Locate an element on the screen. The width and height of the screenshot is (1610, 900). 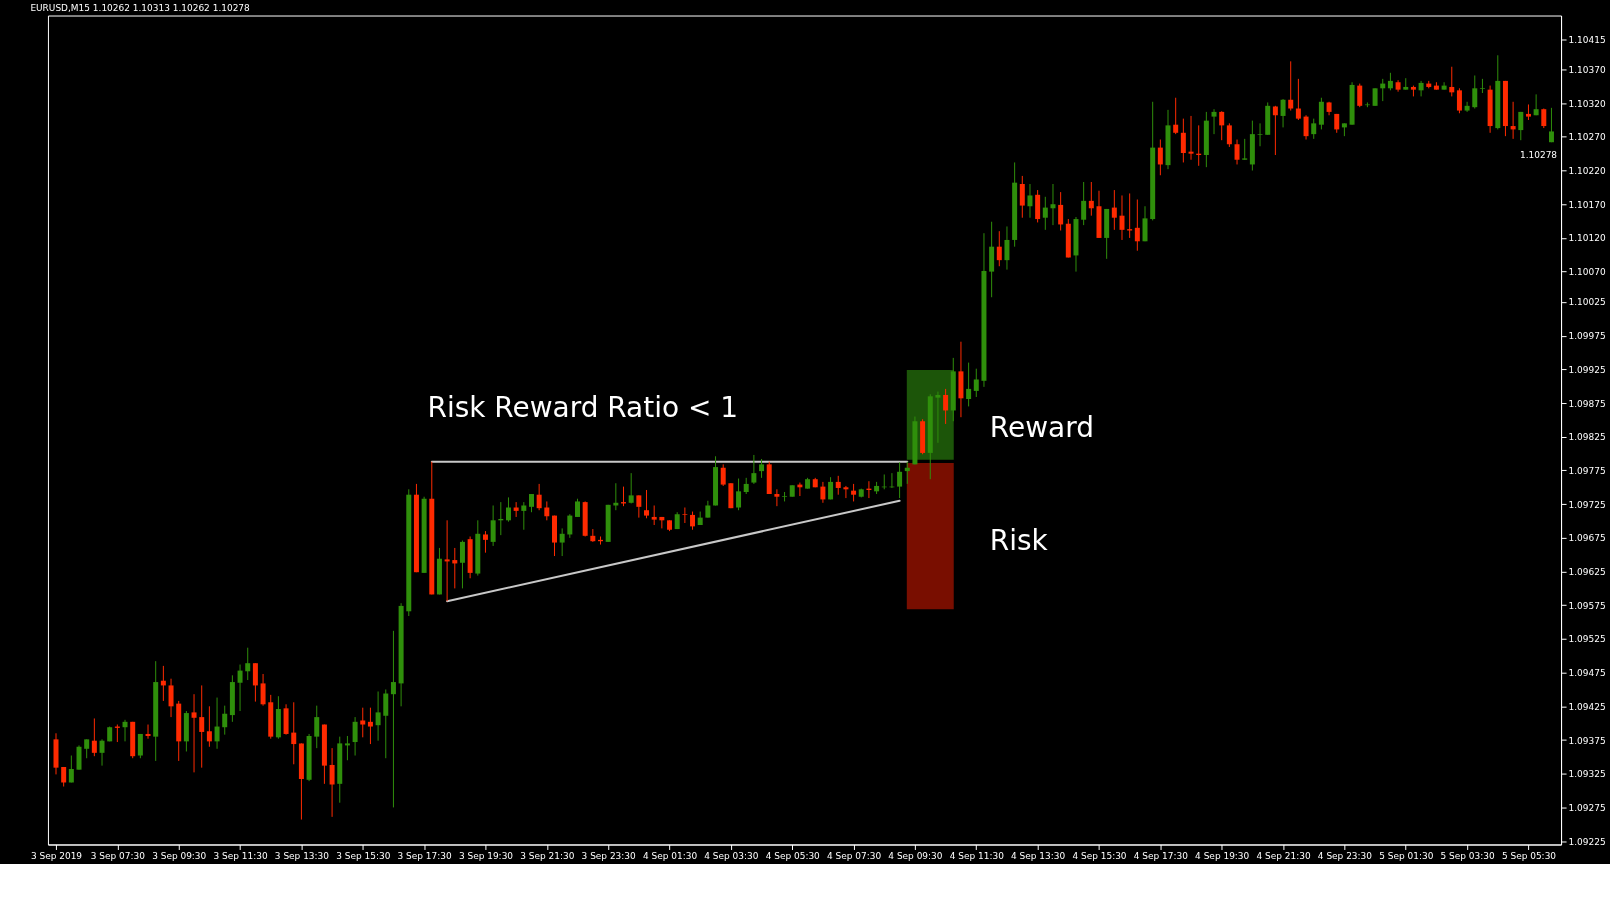
y-tick-label: 1.09575 is located at coordinates (1587, 605).